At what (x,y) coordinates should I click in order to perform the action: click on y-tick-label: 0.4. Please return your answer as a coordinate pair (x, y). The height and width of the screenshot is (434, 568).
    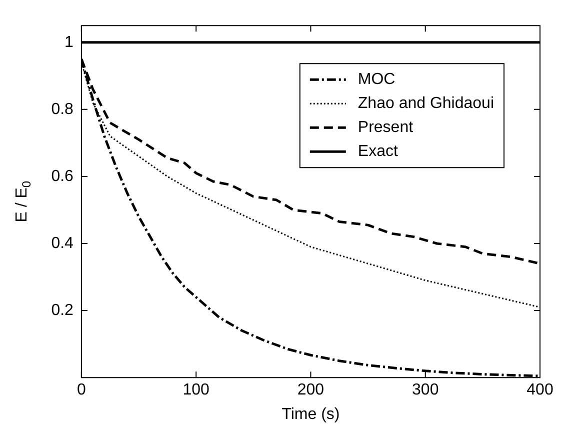
    Looking at the image, I should click on (62, 243).